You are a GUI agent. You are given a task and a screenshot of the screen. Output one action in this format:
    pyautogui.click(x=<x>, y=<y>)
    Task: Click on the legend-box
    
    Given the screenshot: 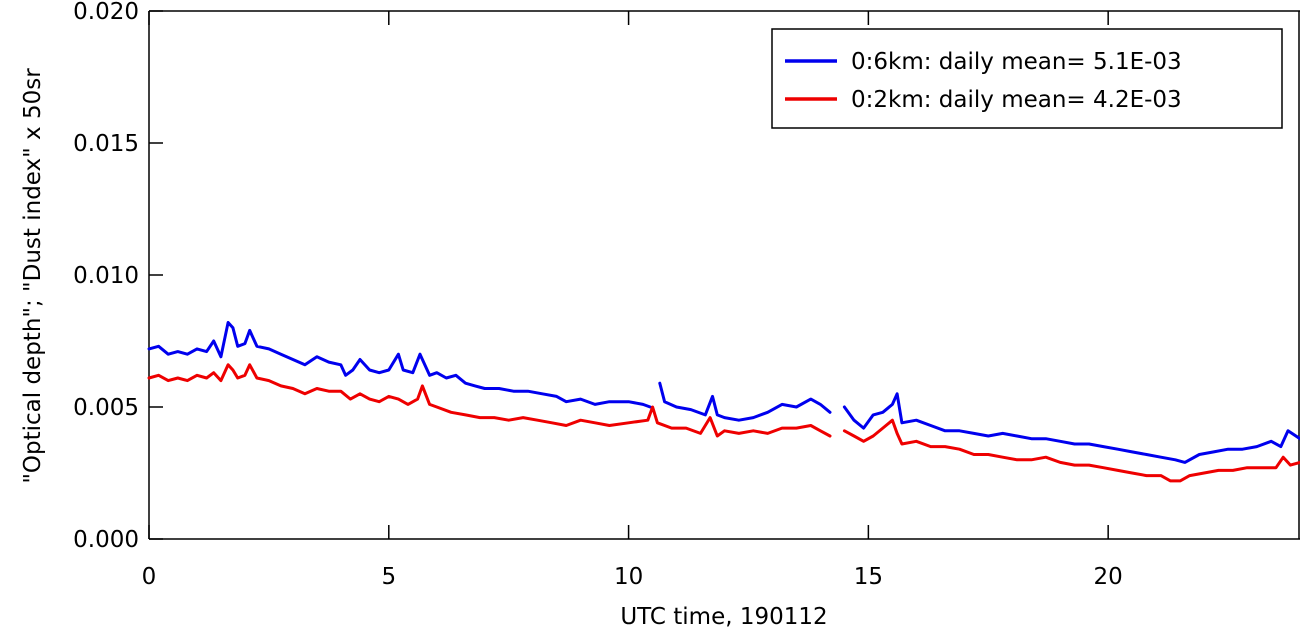 What is the action you would take?
    pyautogui.click(x=1027, y=78)
    